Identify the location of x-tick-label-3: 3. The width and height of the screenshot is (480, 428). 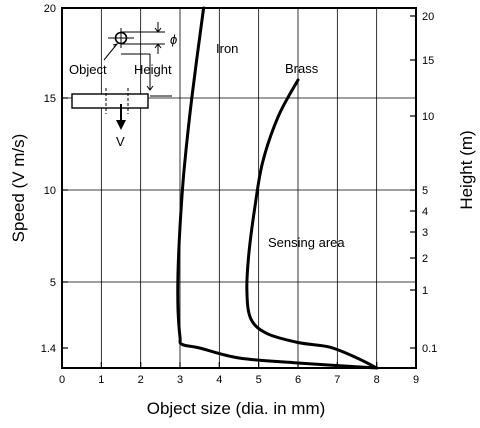
(180, 380).